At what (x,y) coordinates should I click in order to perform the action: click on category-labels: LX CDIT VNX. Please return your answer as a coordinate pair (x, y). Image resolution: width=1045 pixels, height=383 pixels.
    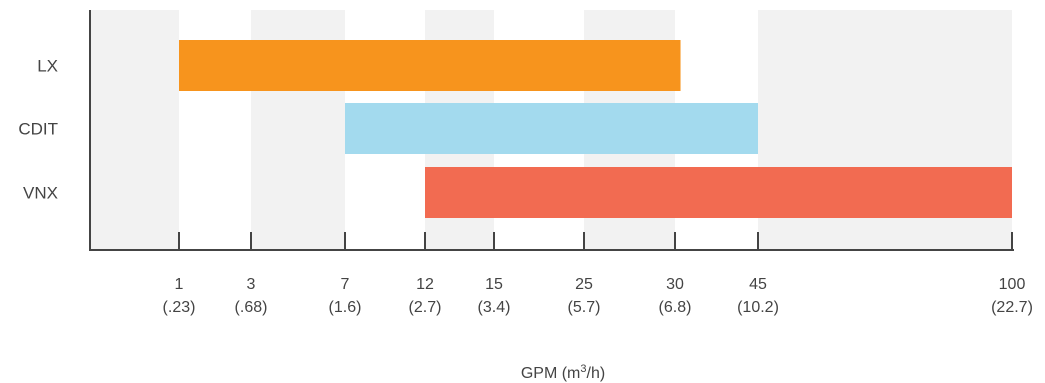
    Looking at the image, I should click on (38, 130).